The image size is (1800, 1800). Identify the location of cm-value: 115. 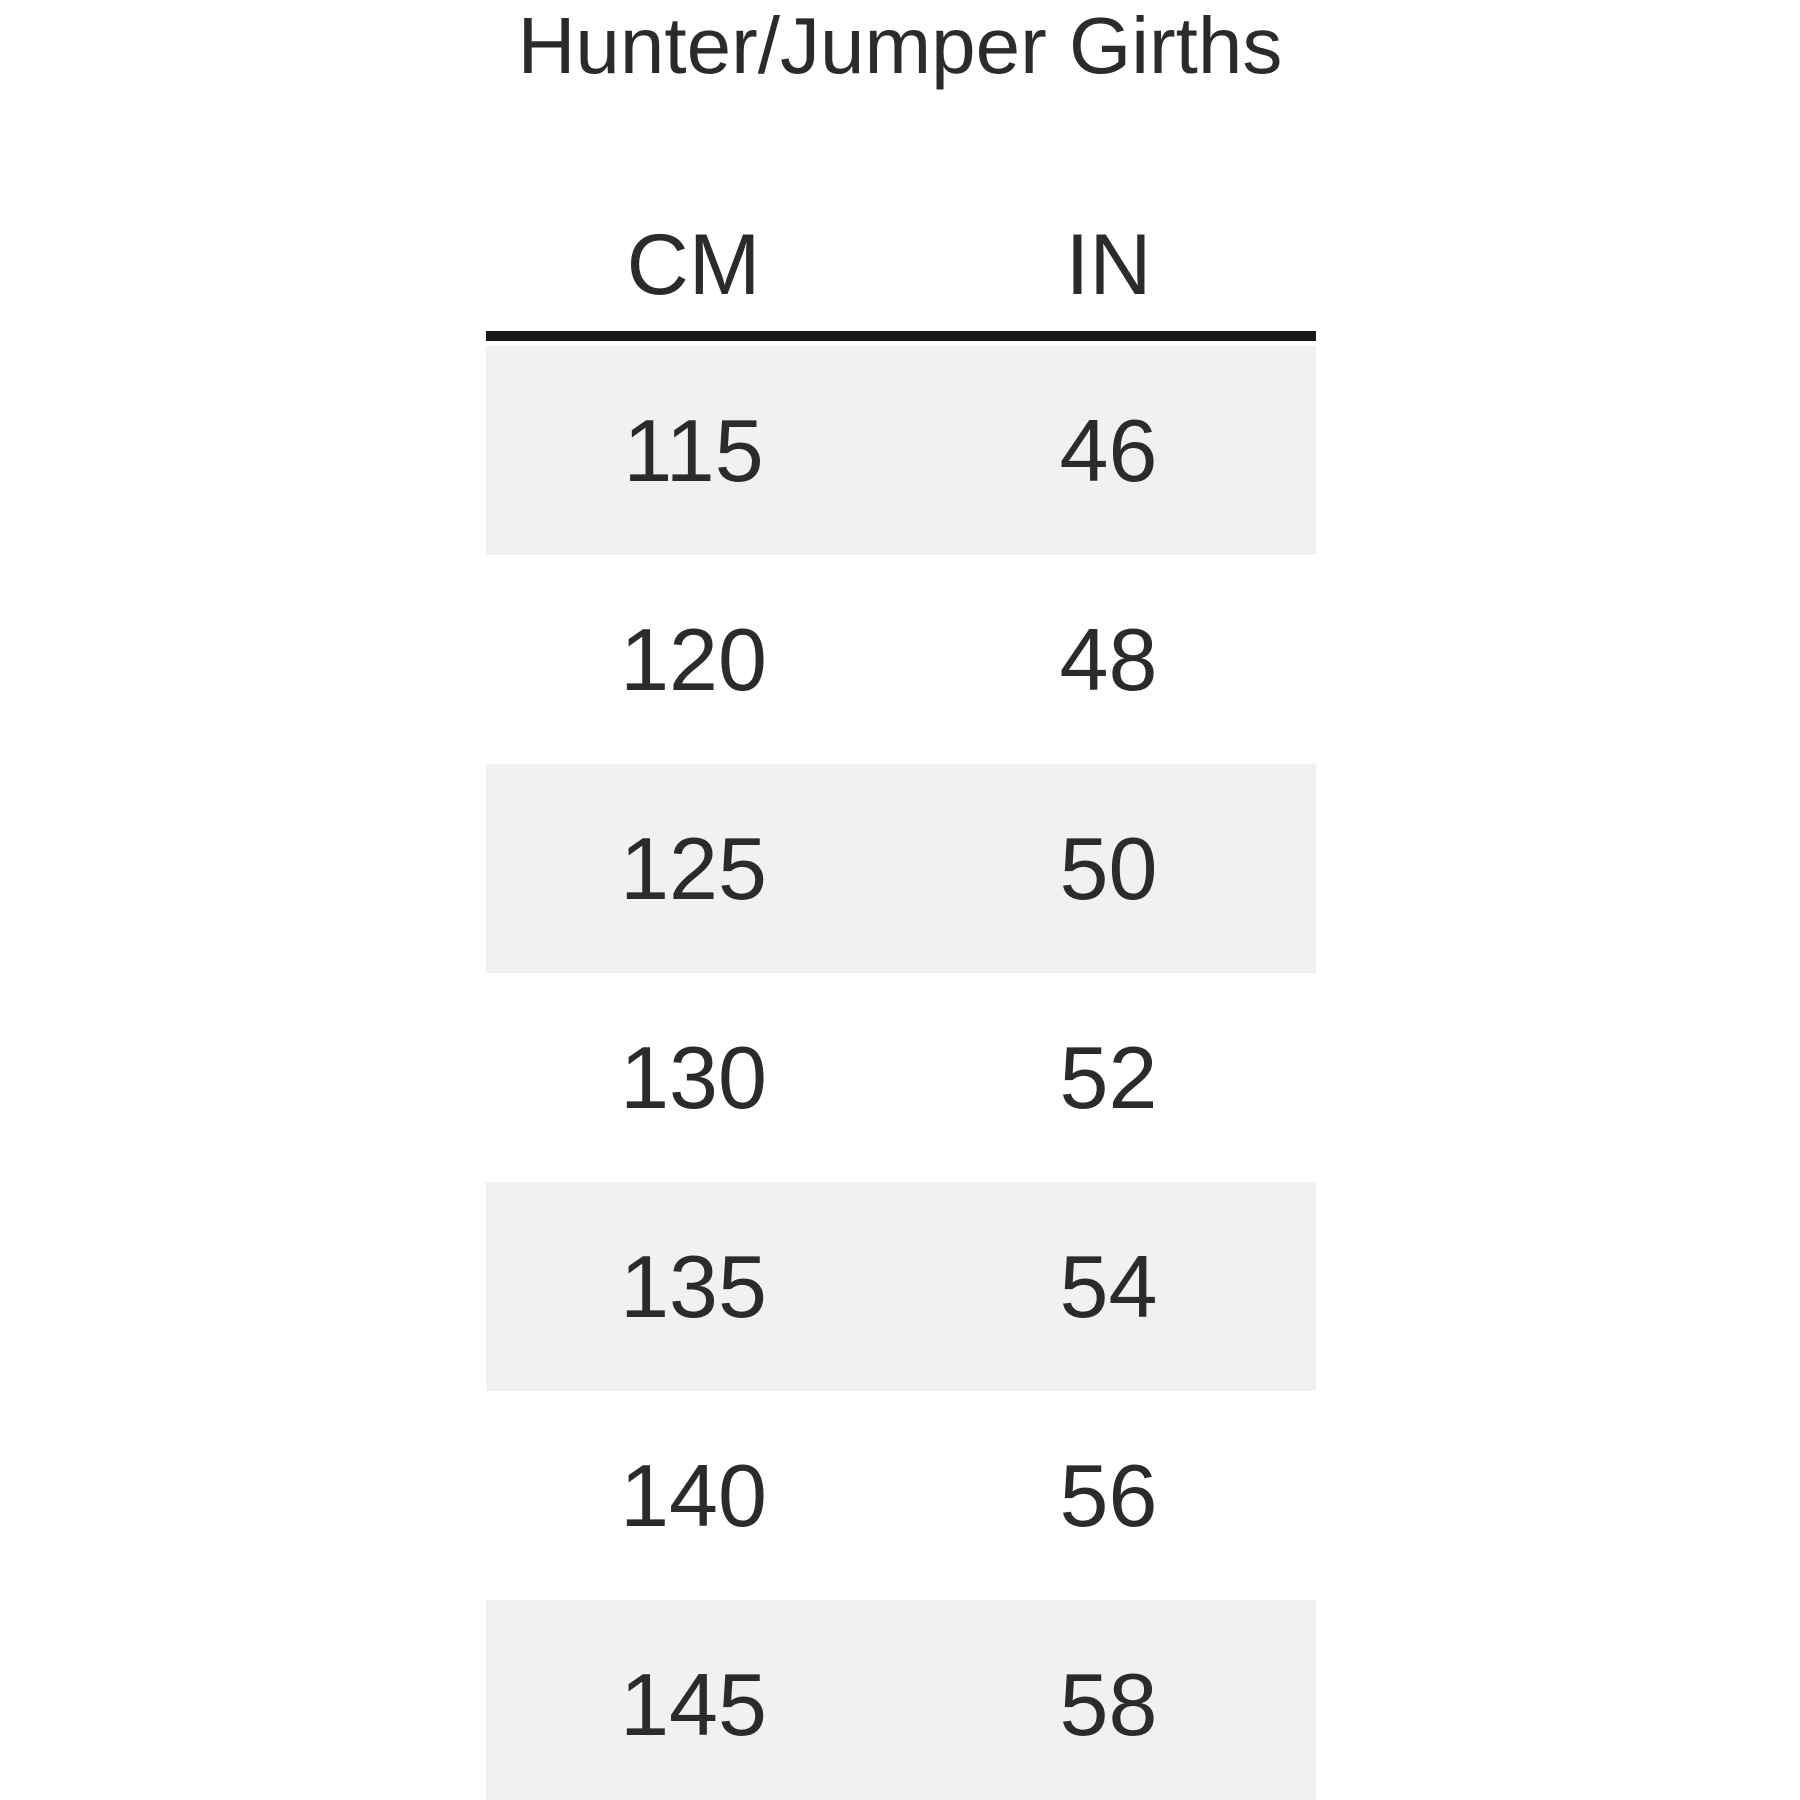
(693, 450).